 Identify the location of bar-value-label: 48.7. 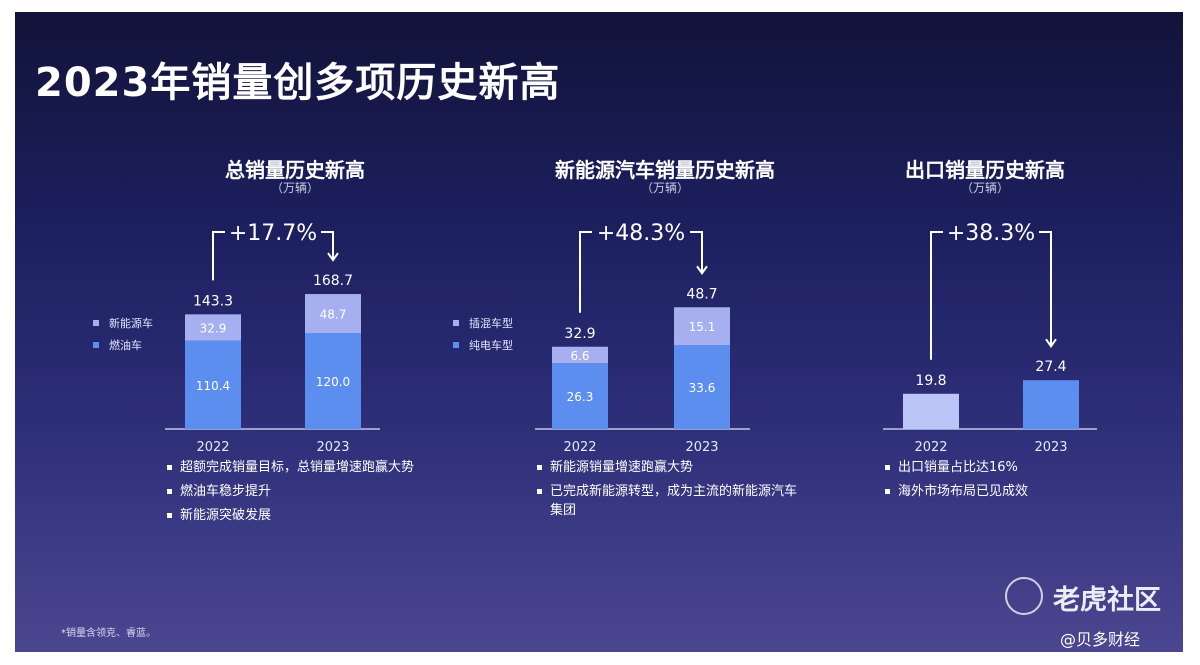
(333, 315).